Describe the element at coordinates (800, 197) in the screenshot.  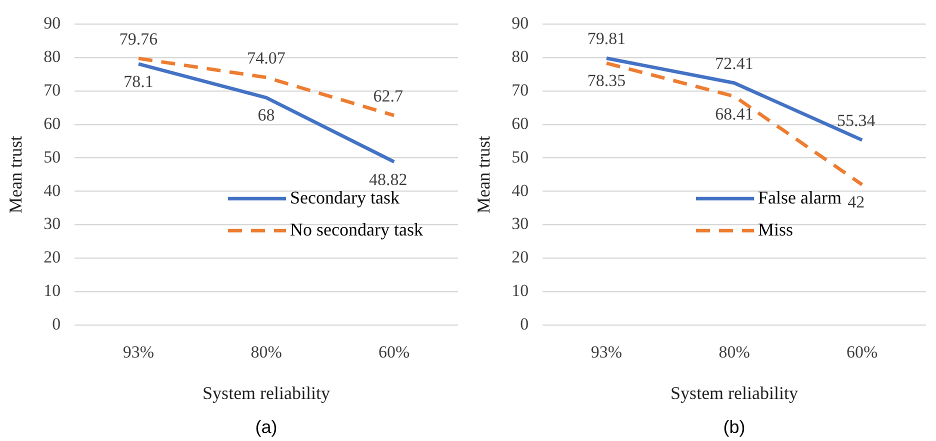
I see `legend-label: False alarm` at that location.